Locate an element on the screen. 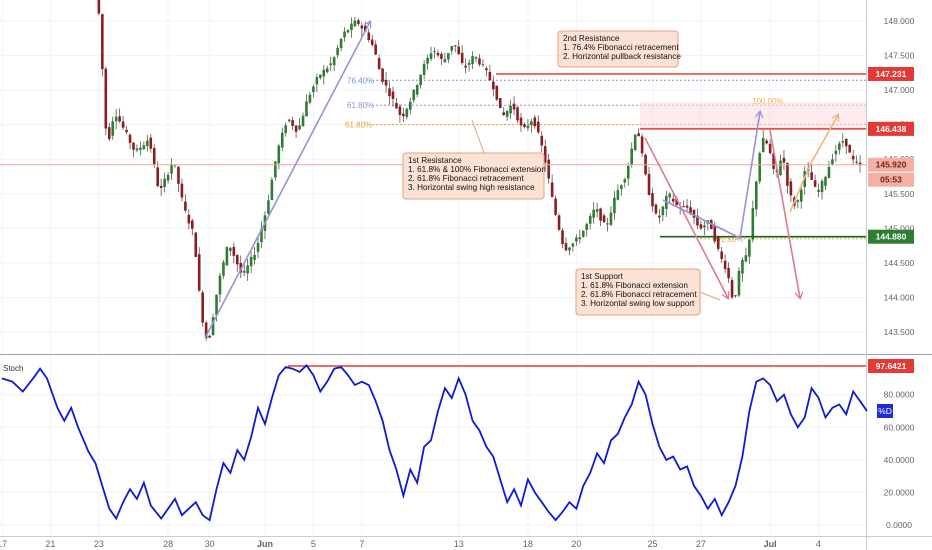 The height and width of the screenshot is (550, 932). annotation-line: 1. 61.8% Fibonacci extension is located at coordinates (634, 285).